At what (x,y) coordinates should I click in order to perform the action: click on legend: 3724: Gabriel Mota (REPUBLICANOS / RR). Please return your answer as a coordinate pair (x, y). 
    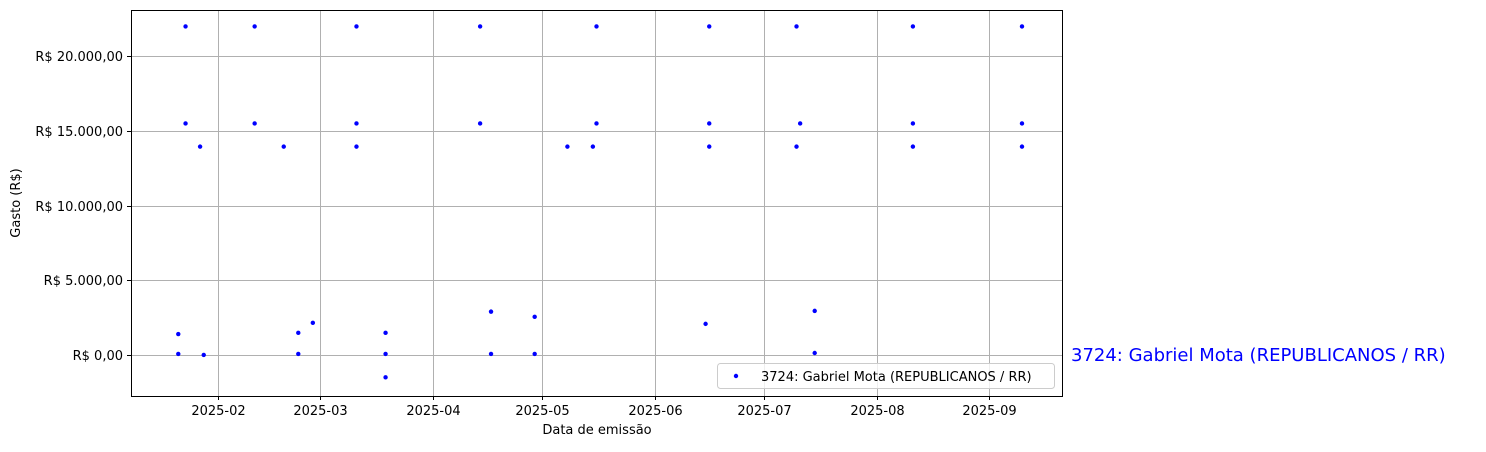
    Looking at the image, I should click on (886, 376).